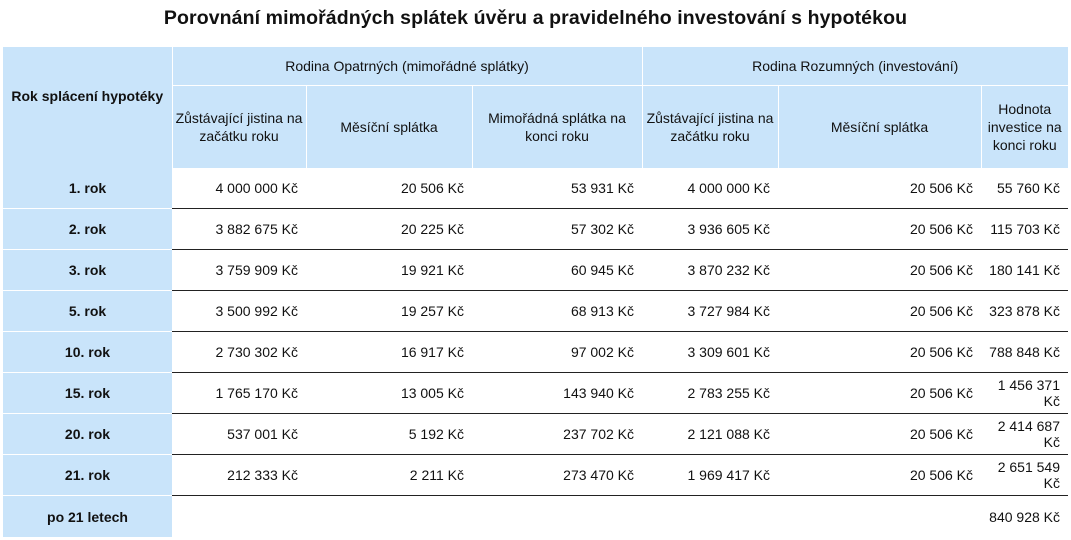  What do you see at coordinates (239, 311) in the screenshot?
I see `table-cell: 3 500 992 Kč` at bounding box center [239, 311].